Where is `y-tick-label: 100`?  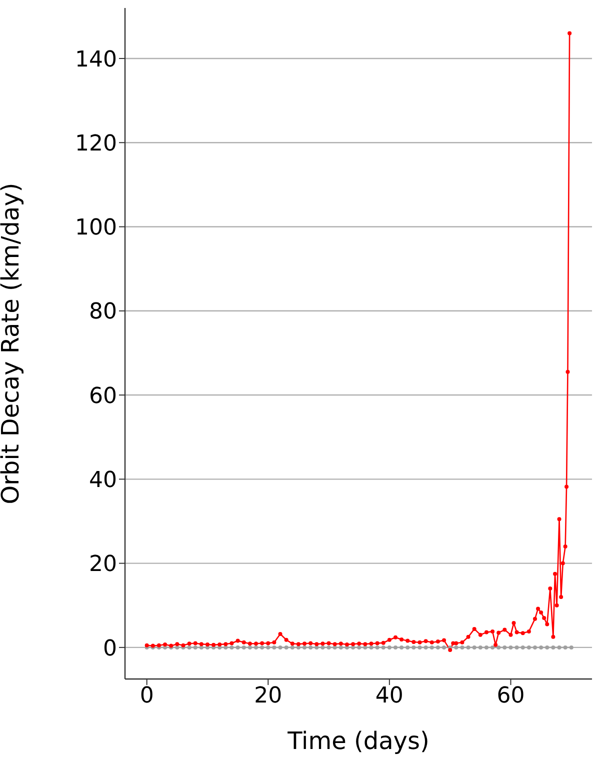
y-tick-label: 100 is located at coordinates (96, 228).